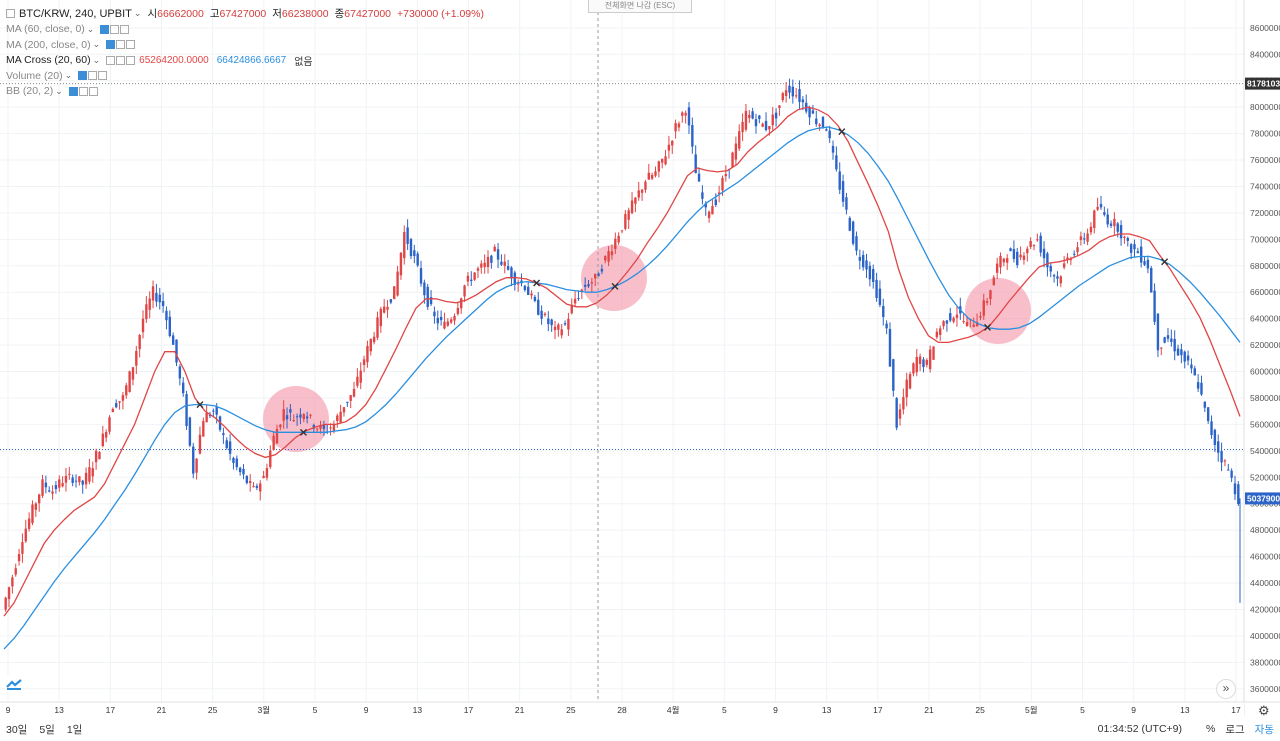 The width and height of the screenshot is (1280, 741). What do you see at coordinates (45, 29) in the screenshot?
I see `indicator-name: MA (60, close, 0)` at bounding box center [45, 29].